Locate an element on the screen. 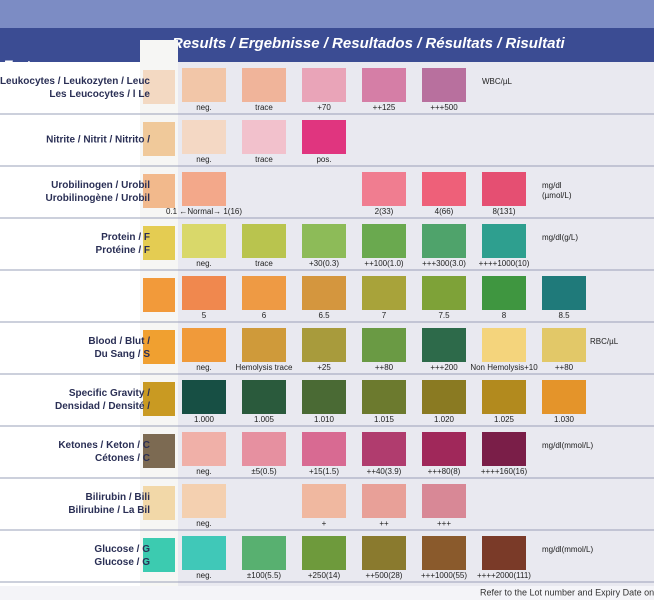 The image size is (654, 600). footer-band is located at coordinates (327, 593).